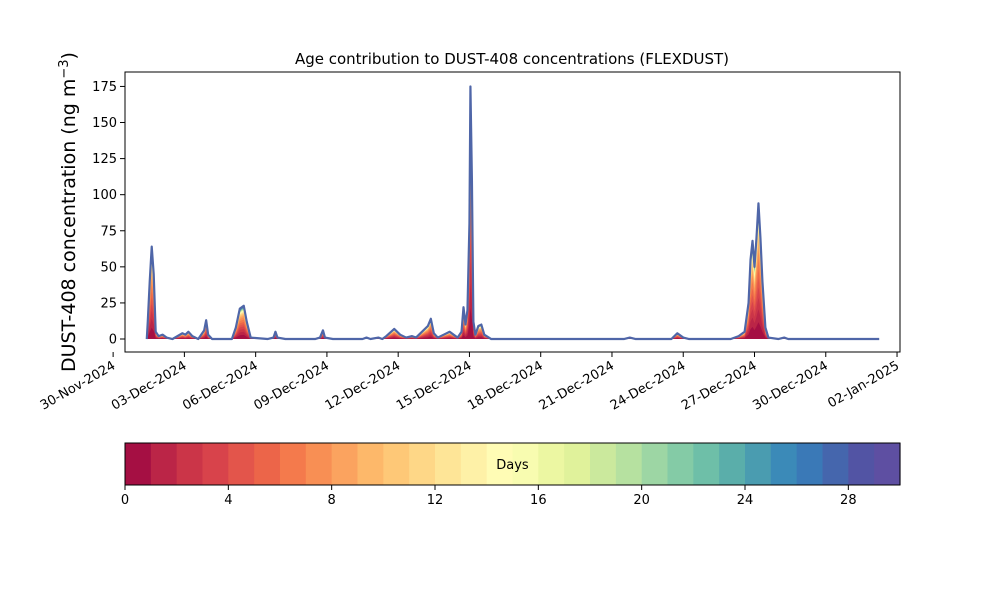  I want to click on colorbar-tick-label-0: 0, so click(125, 500).